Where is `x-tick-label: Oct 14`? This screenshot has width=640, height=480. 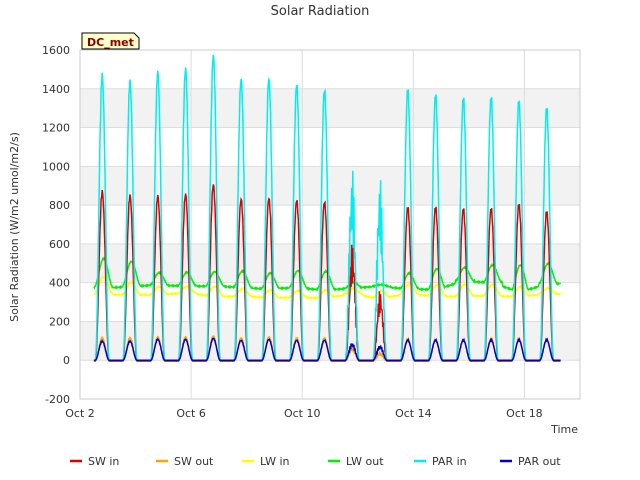 x-tick-label: Oct 14 is located at coordinates (413, 413).